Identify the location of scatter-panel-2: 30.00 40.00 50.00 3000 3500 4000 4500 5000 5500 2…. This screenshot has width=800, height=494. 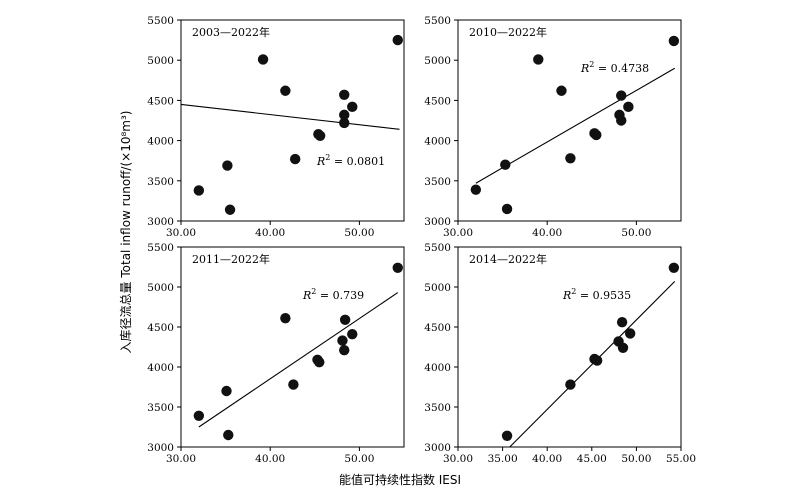
(553, 127).